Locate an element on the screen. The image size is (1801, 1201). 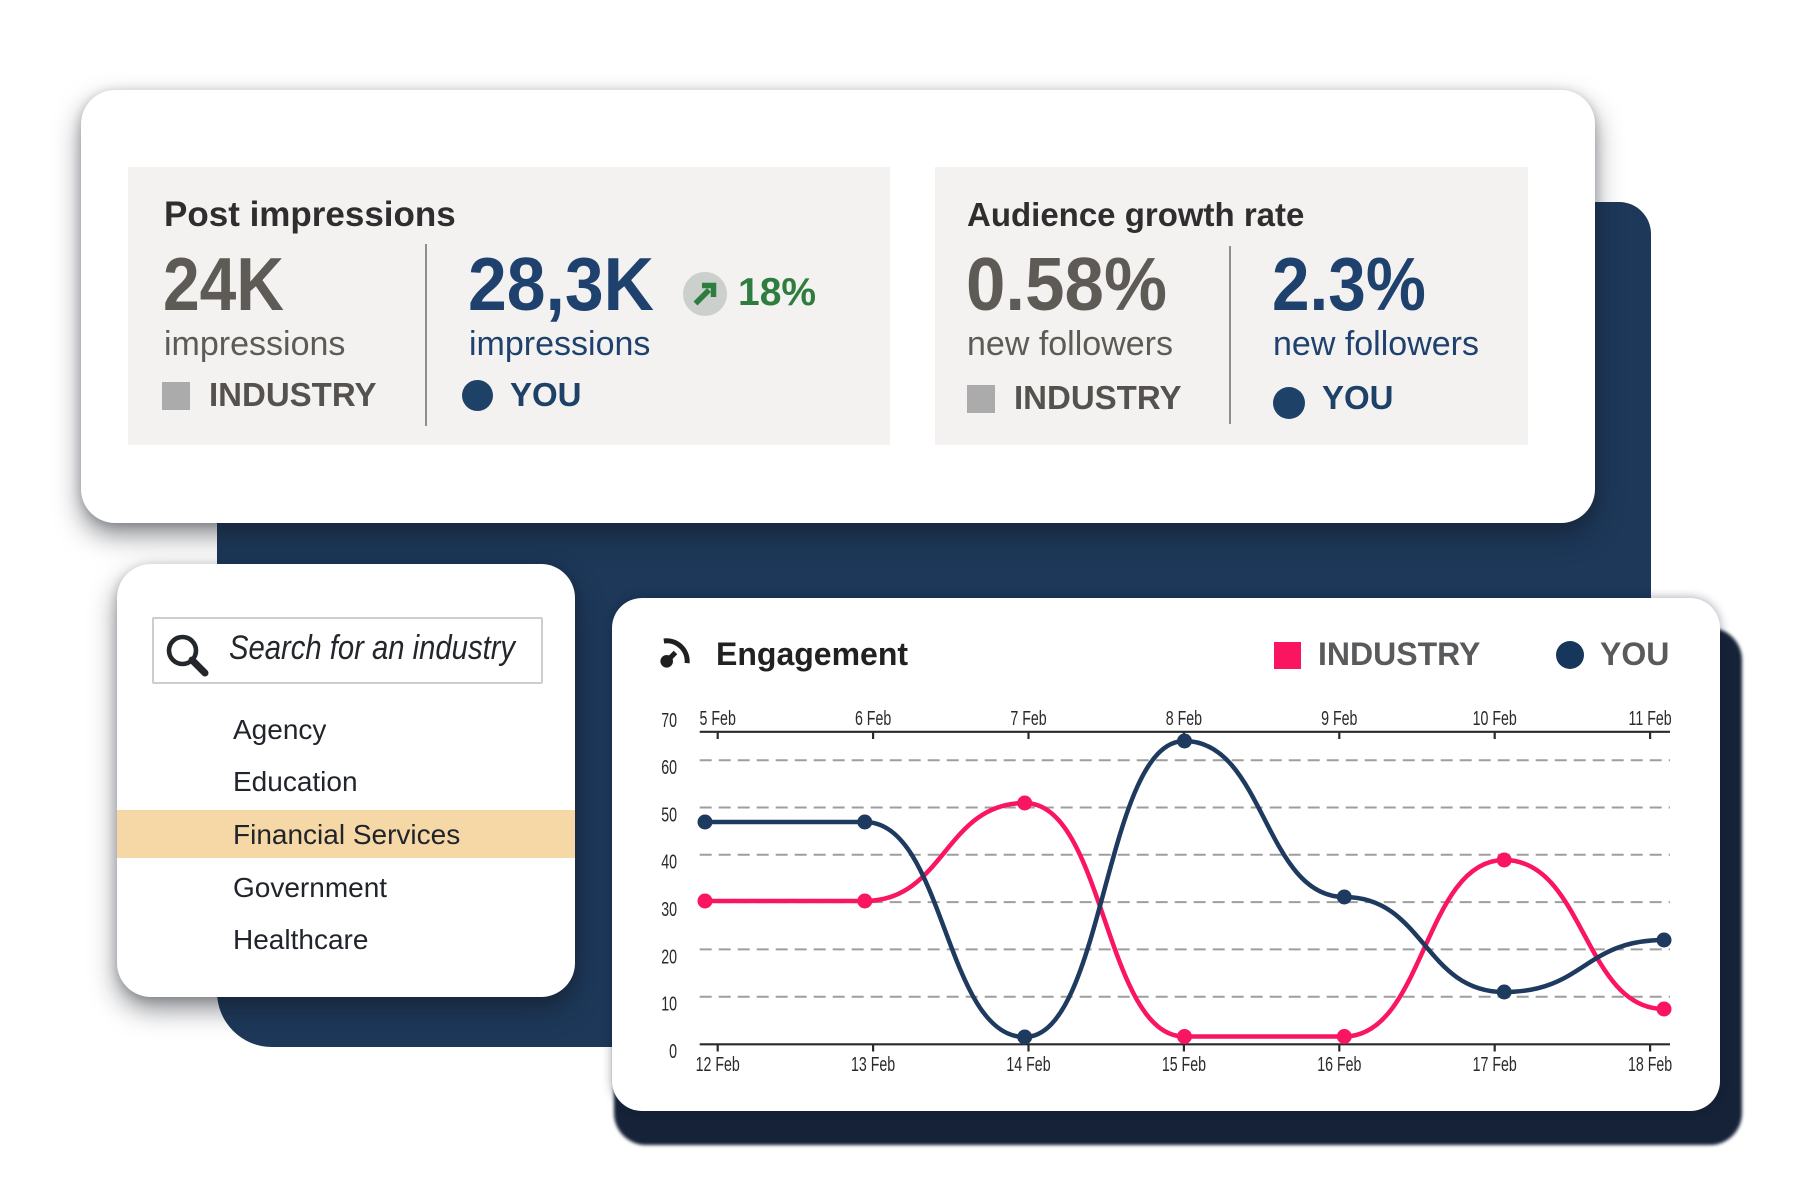
svg-text: 70 is located at coordinates (669, 719).